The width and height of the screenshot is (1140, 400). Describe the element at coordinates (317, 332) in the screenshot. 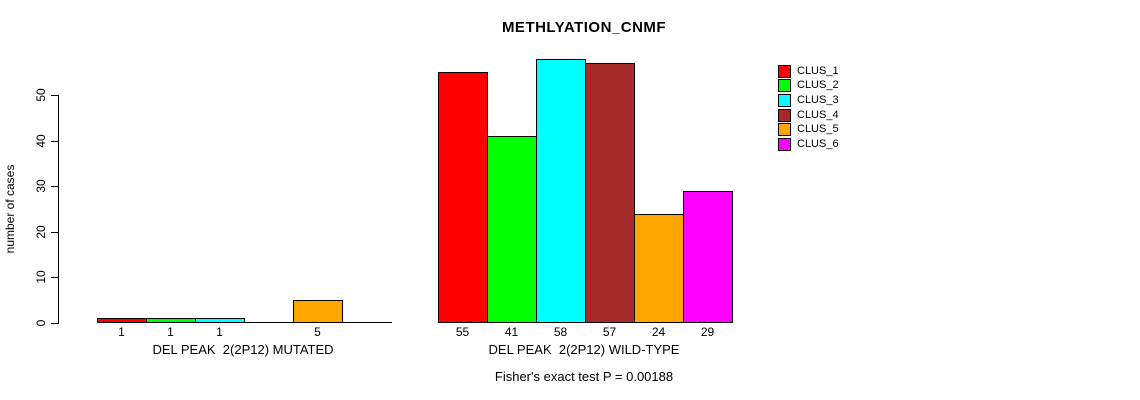

I see `bar-value-label: 5` at that location.